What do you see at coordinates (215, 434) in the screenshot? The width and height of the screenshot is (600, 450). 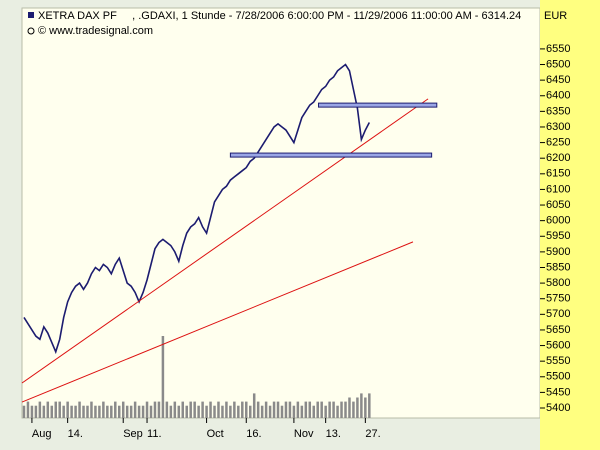 I see `x-tick-label: Oct` at bounding box center [215, 434].